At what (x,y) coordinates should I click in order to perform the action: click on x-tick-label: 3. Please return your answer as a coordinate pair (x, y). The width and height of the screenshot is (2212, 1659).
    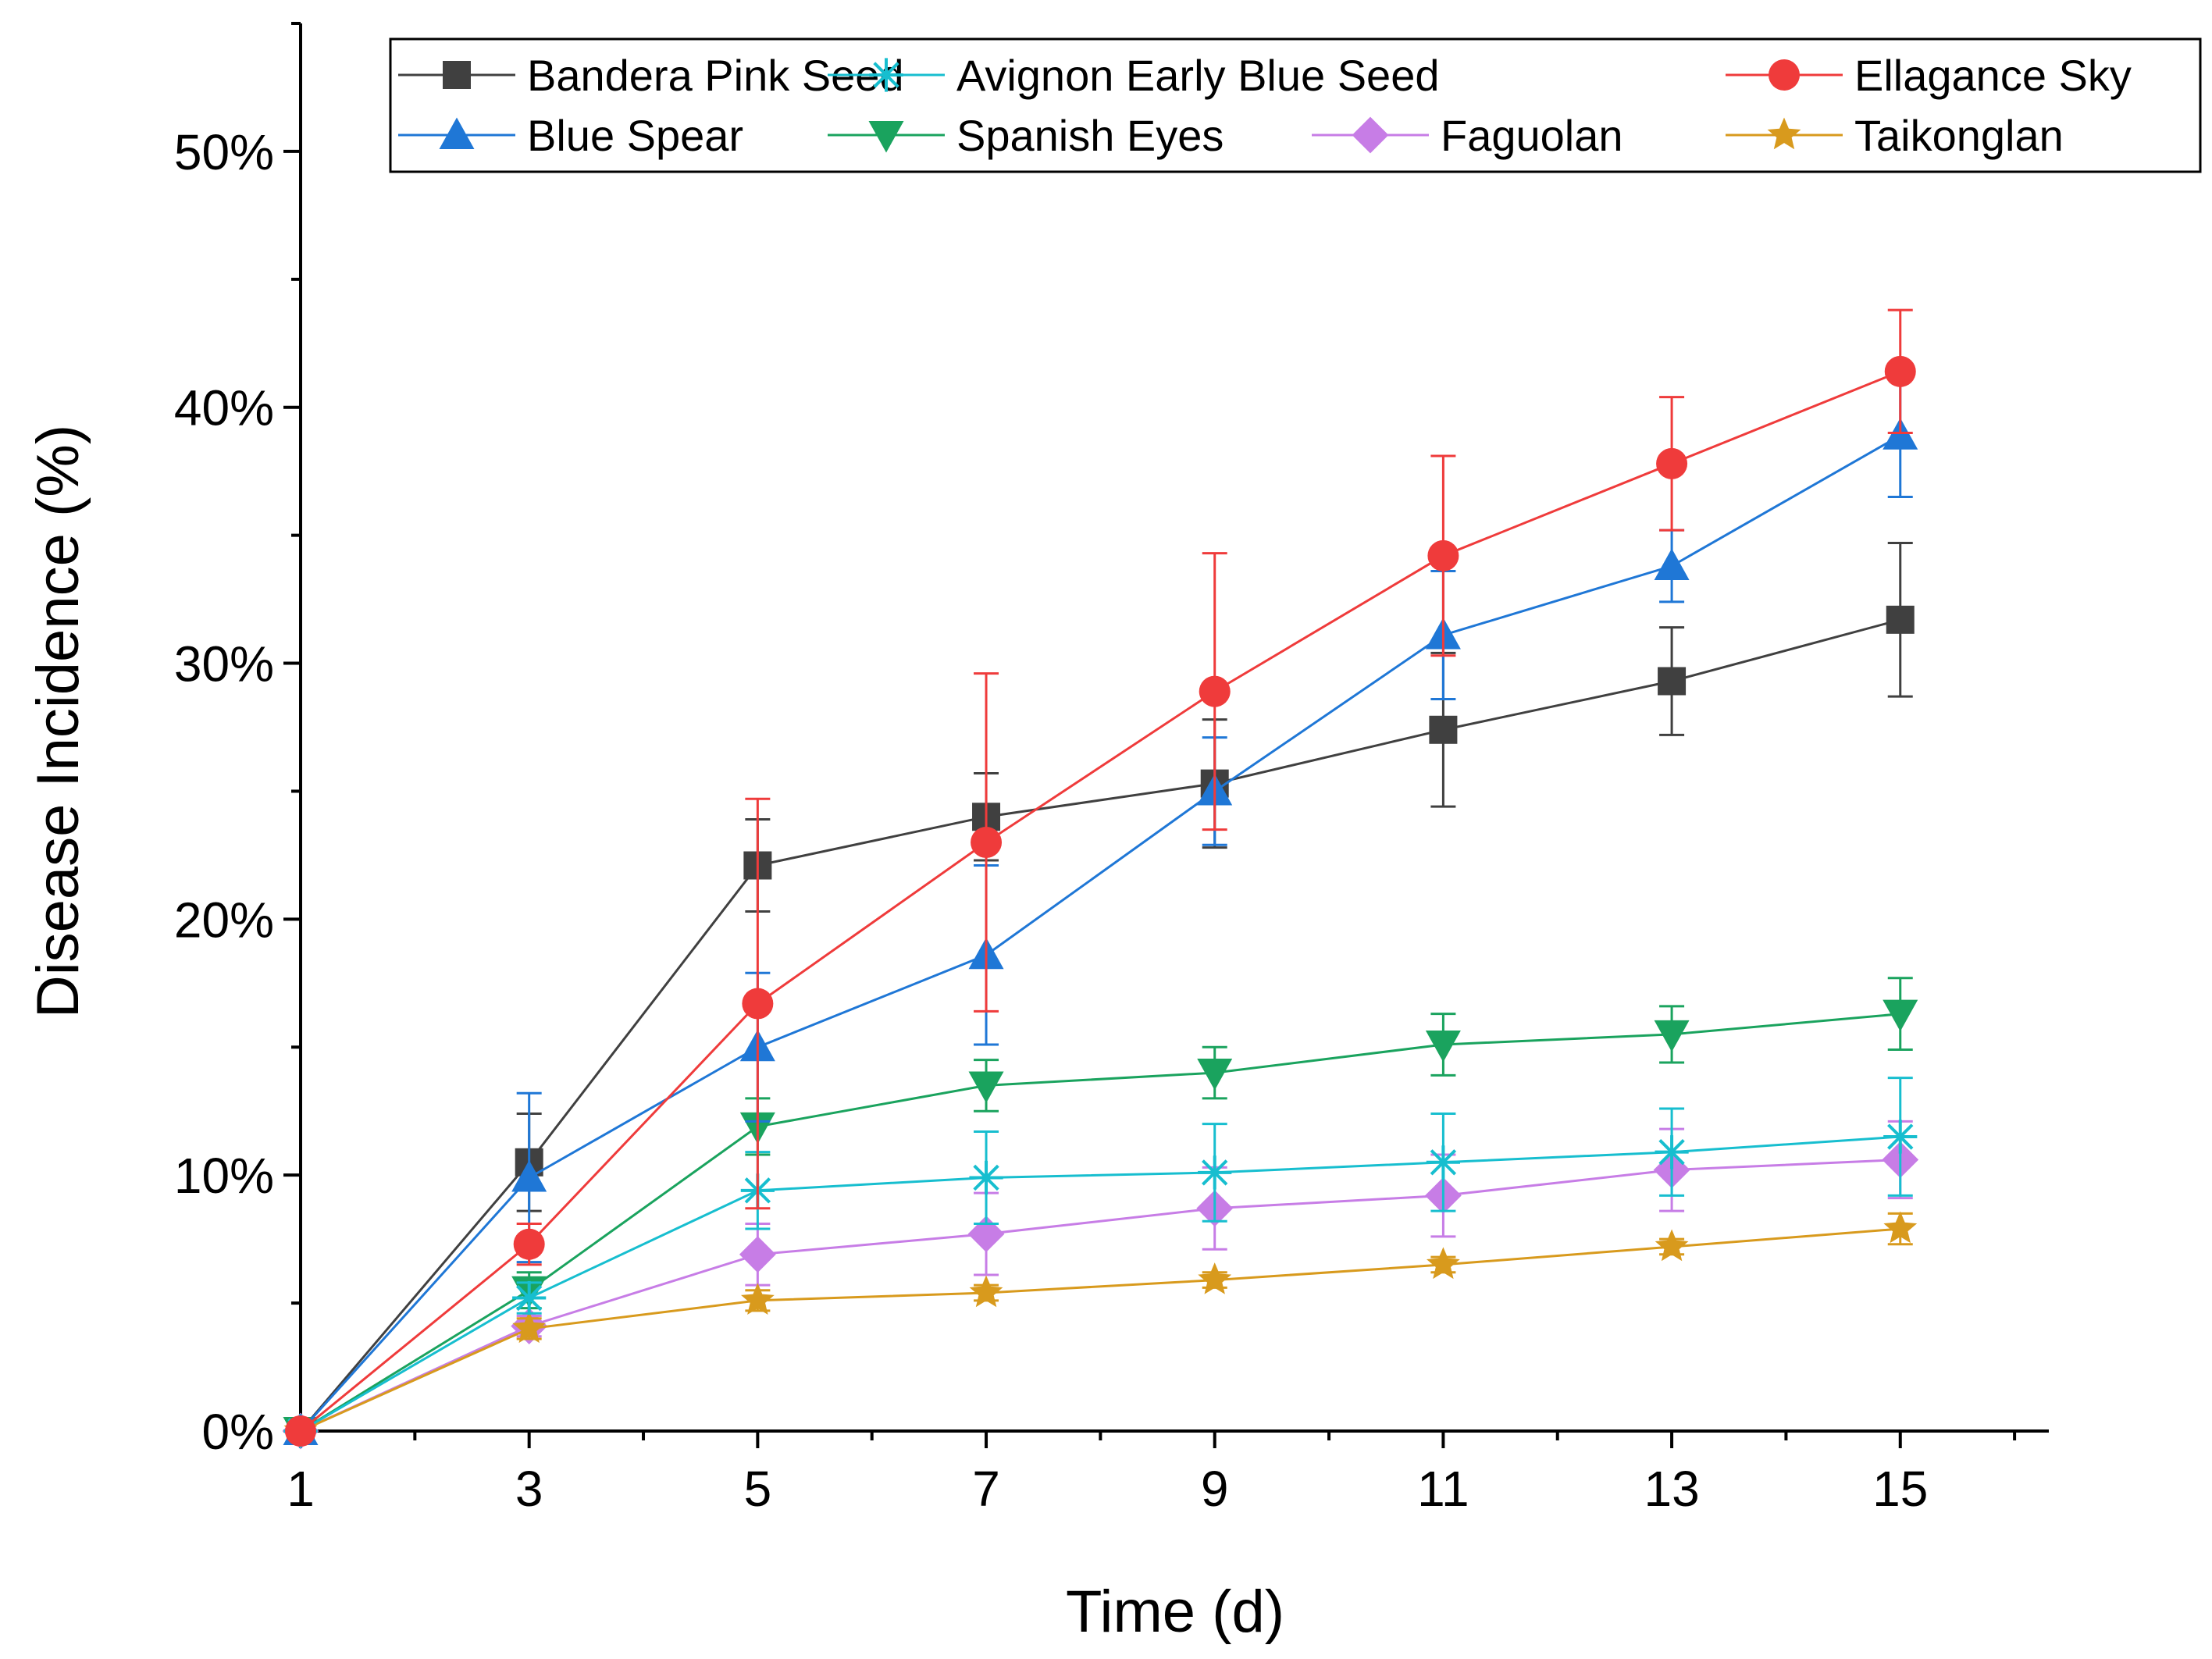
    Looking at the image, I should click on (529, 1489).